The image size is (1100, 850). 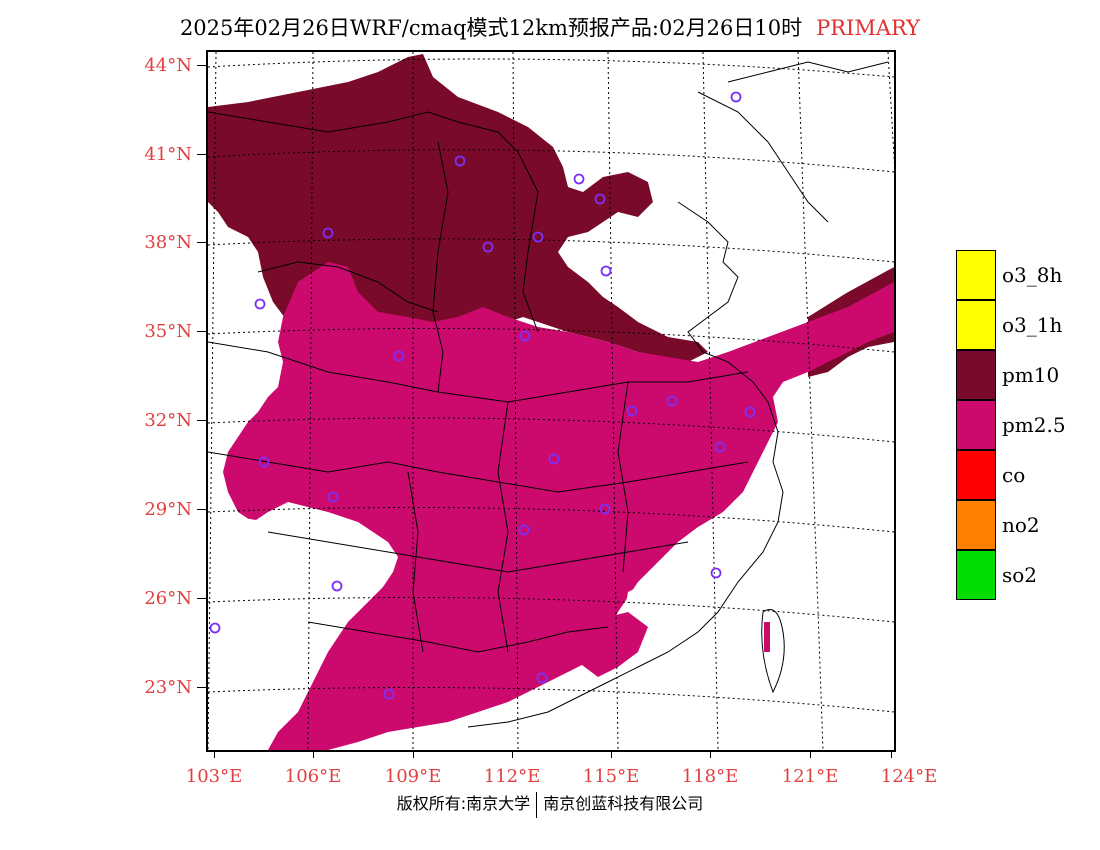 What do you see at coordinates (168, 65) in the screenshot?
I see `lat-label: 44°N` at bounding box center [168, 65].